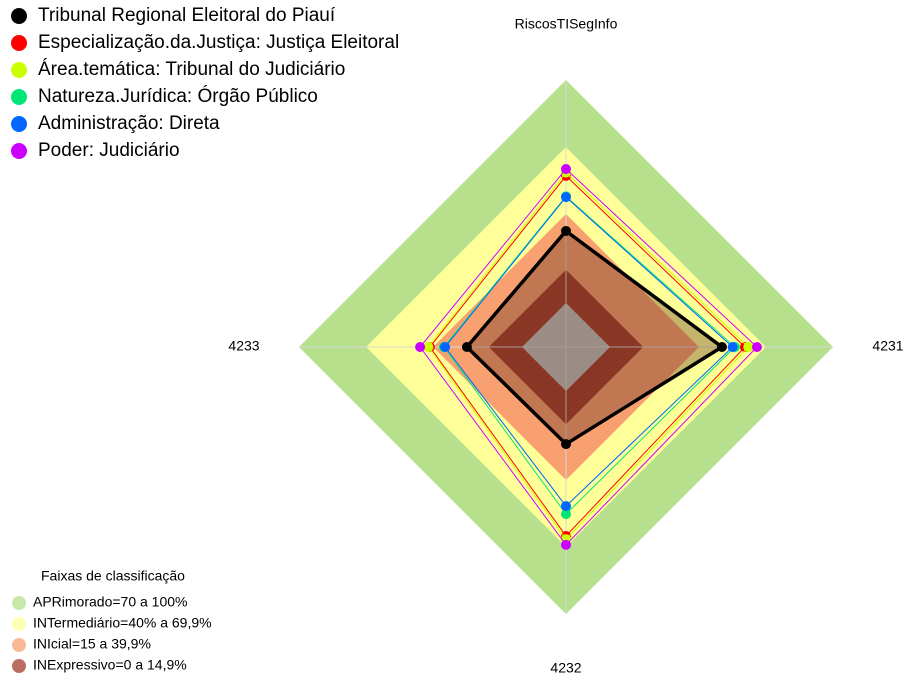 The image size is (904, 677). Describe the element at coordinates (191, 69) in the screenshot. I see `legend-label: Área.temática: Tribunal do Judiciário` at that location.